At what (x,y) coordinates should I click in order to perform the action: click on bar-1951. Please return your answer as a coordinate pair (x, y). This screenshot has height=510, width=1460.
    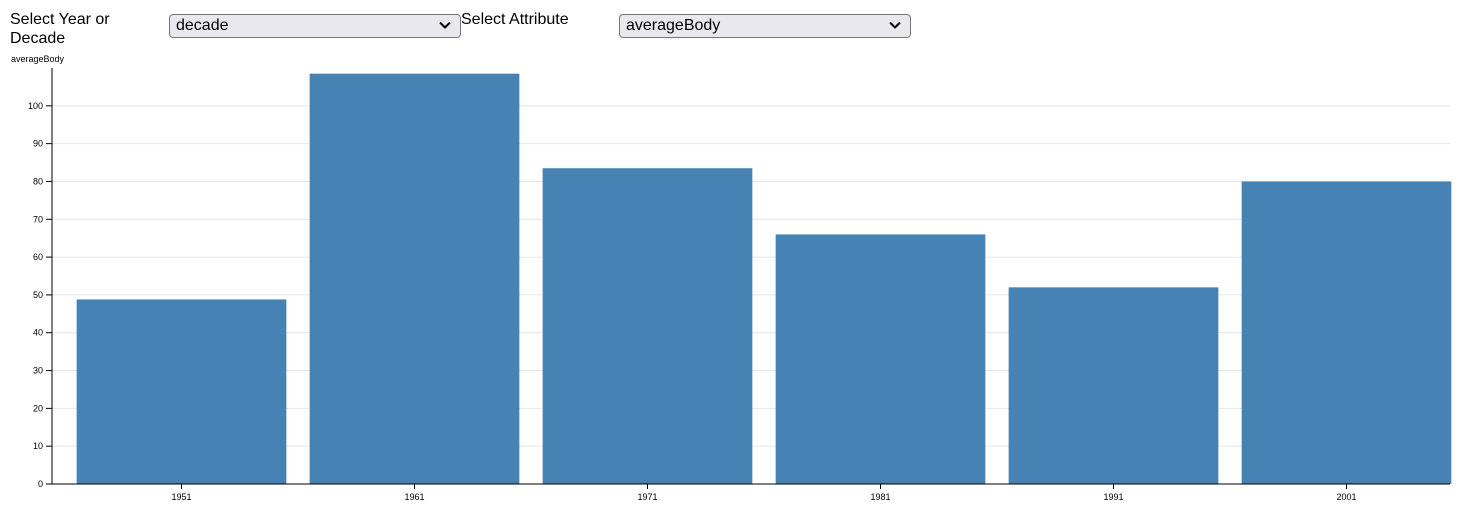
    Looking at the image, I should click on (181, 391).